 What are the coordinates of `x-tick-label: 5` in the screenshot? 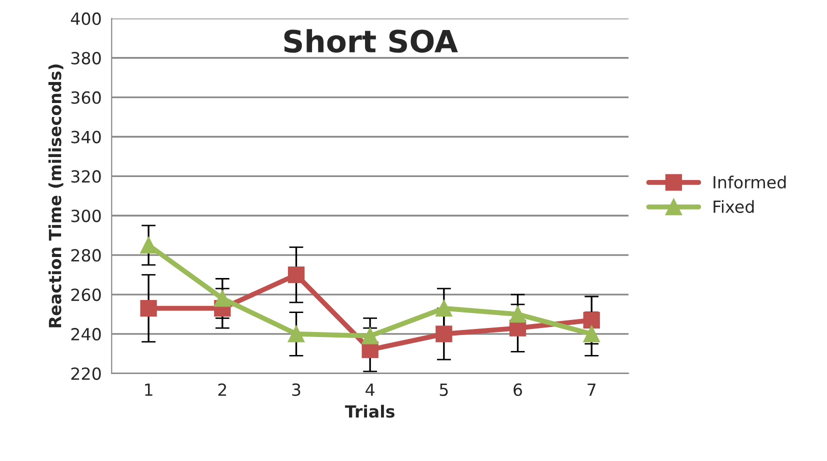 It's located at (444, 390).